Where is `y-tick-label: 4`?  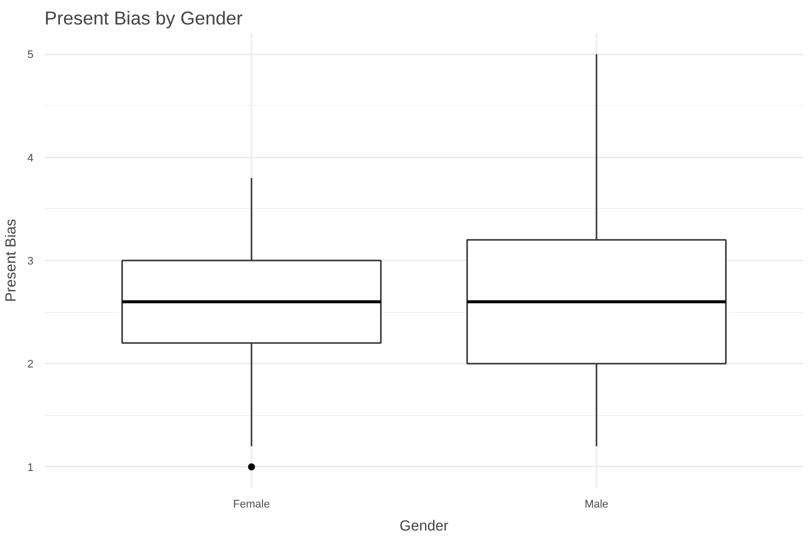
y-tick-label: 4 is located at coordinates (30, 158).